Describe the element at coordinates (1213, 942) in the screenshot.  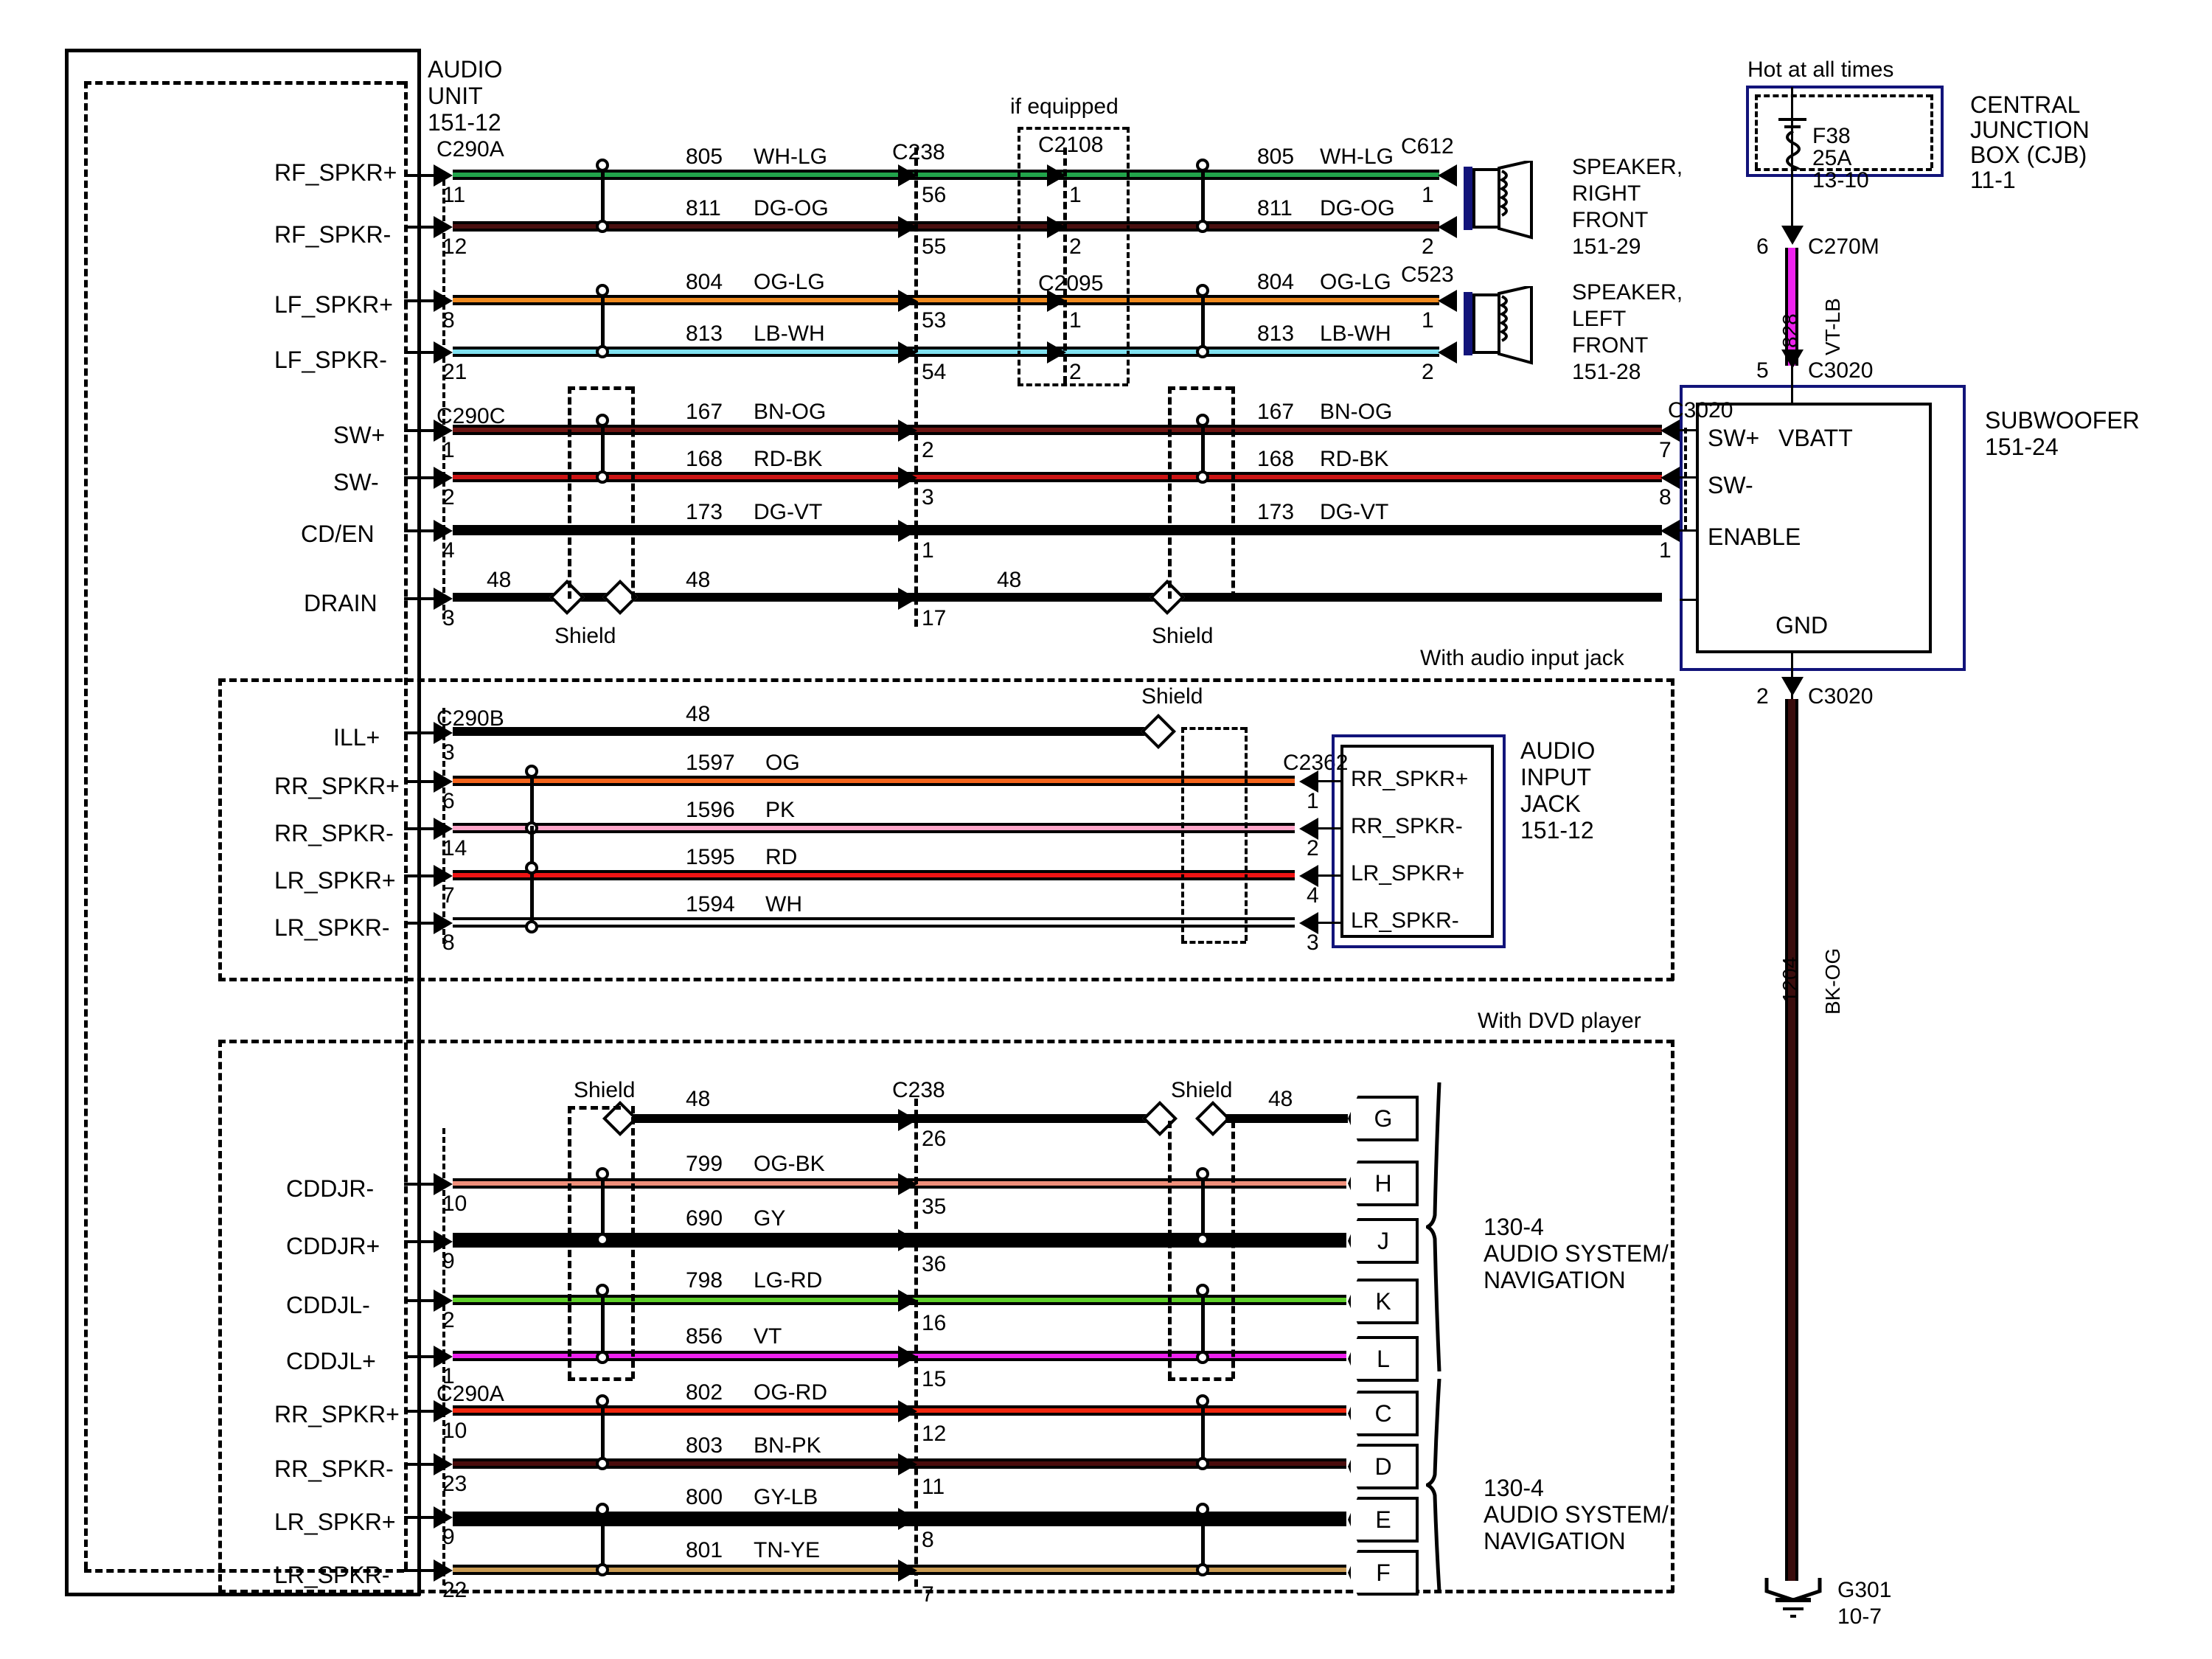
I see `c2362-shield-dash-bottom` at that location.